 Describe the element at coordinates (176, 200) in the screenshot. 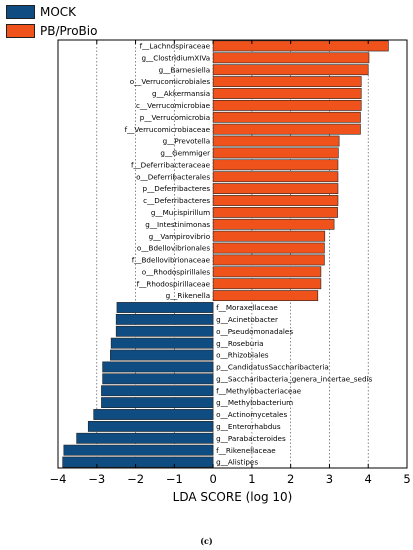

I see `bar-label-13: c__Deferribacteres` at that location.